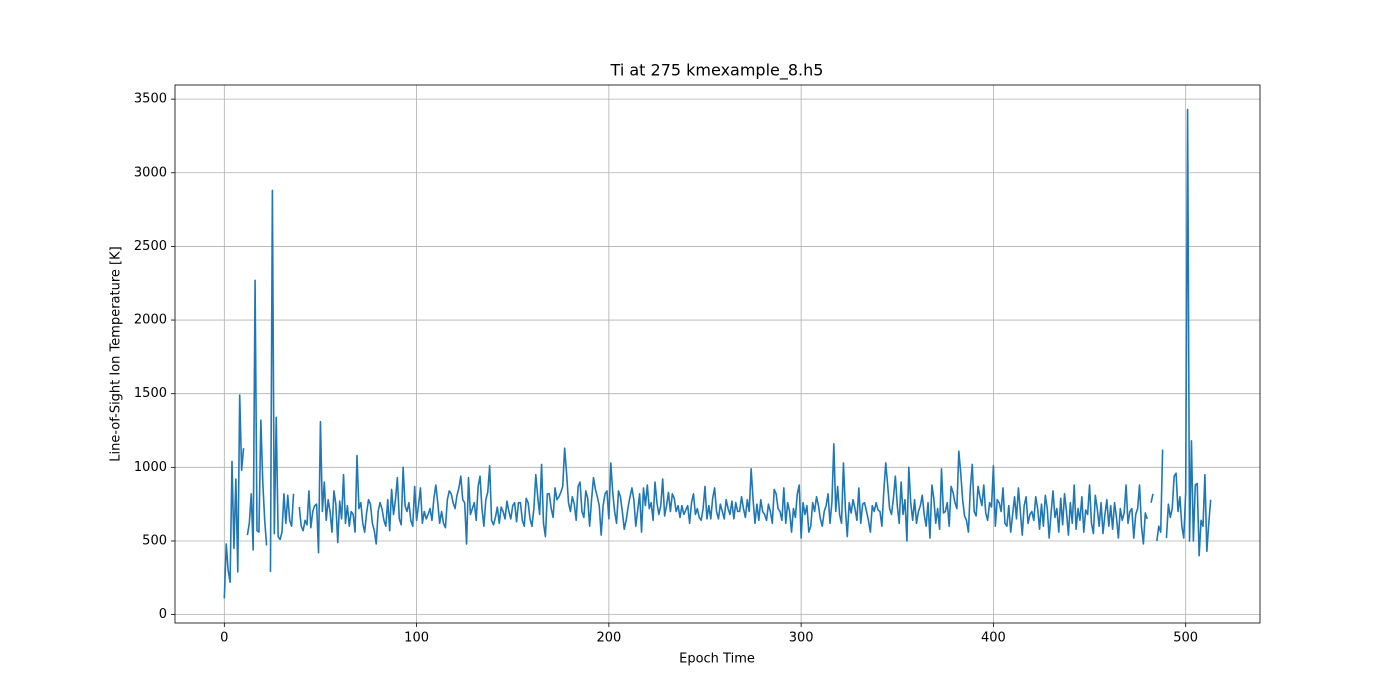 This screenshot has width=1400, height=700. I want to click on x-tick-label: 500, so click(1185, 638).